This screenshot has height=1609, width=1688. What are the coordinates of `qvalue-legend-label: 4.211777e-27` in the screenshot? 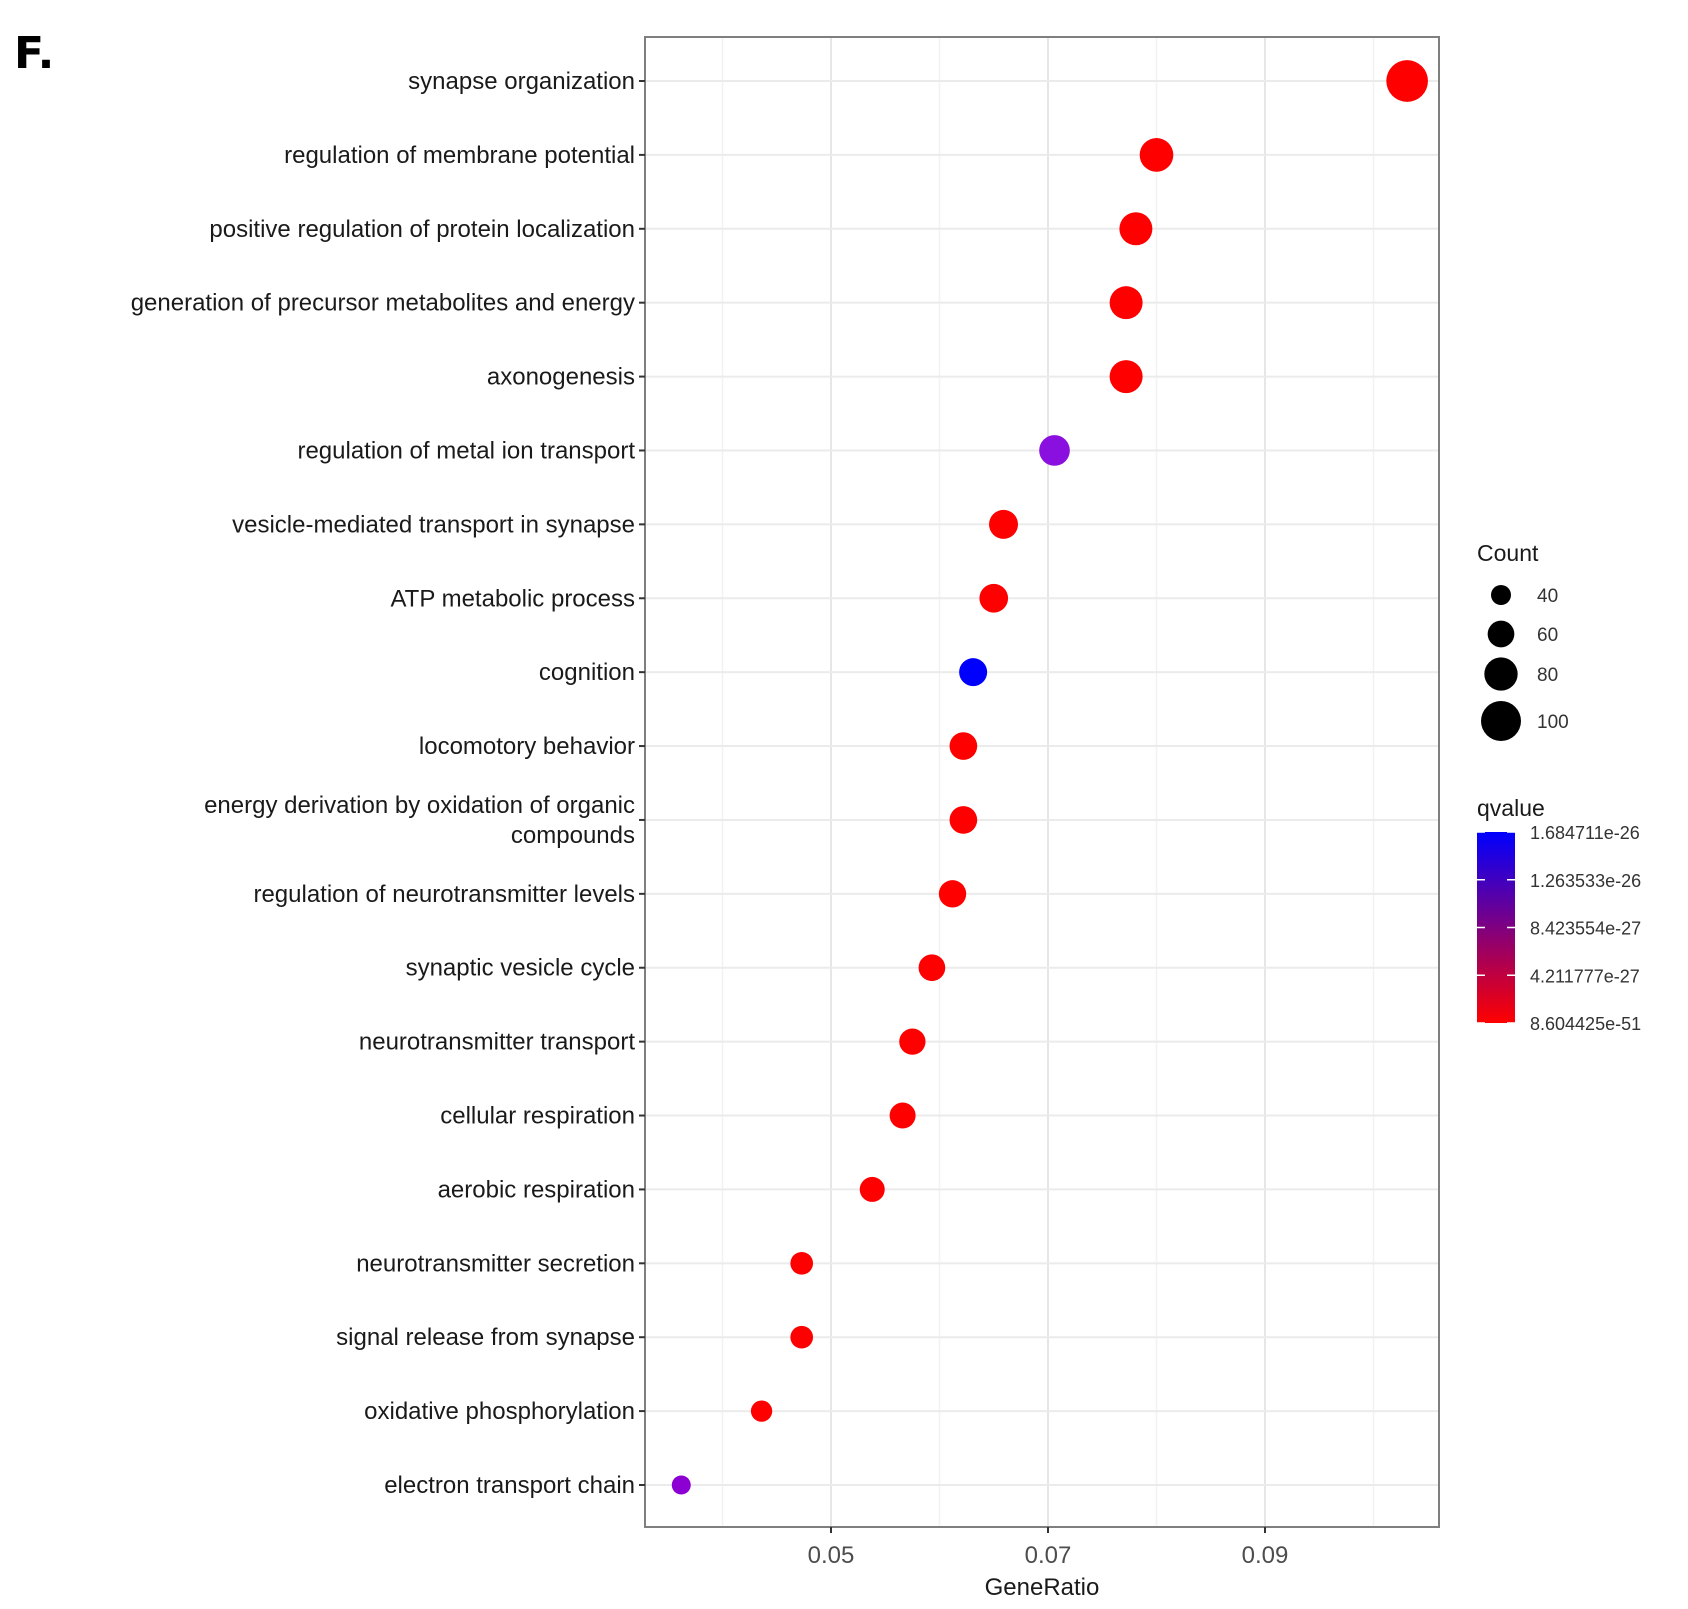 It's located at (1585, 976).